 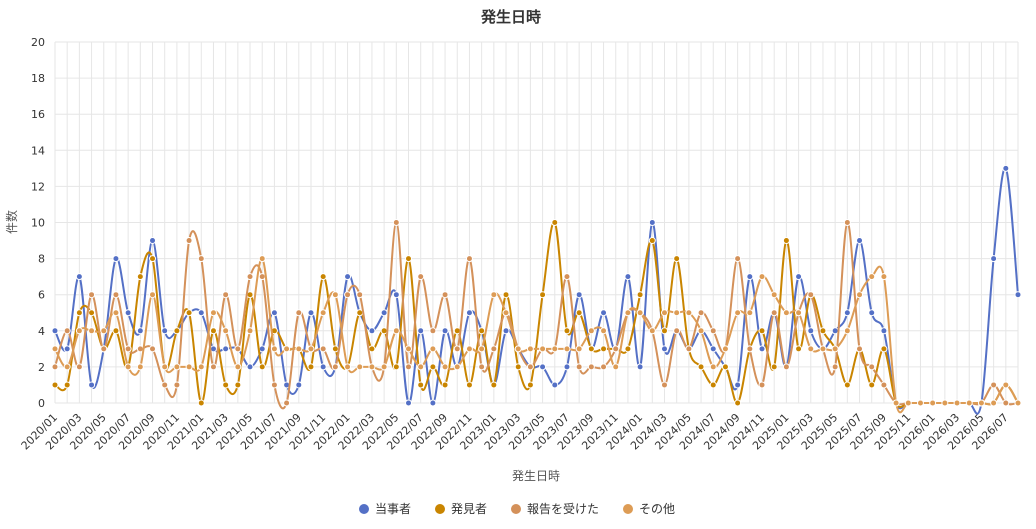 What do you see at coordinates (461, 509) in the screenshot?
I see `legend-item: 発見者` at bounding box center [461, 509].